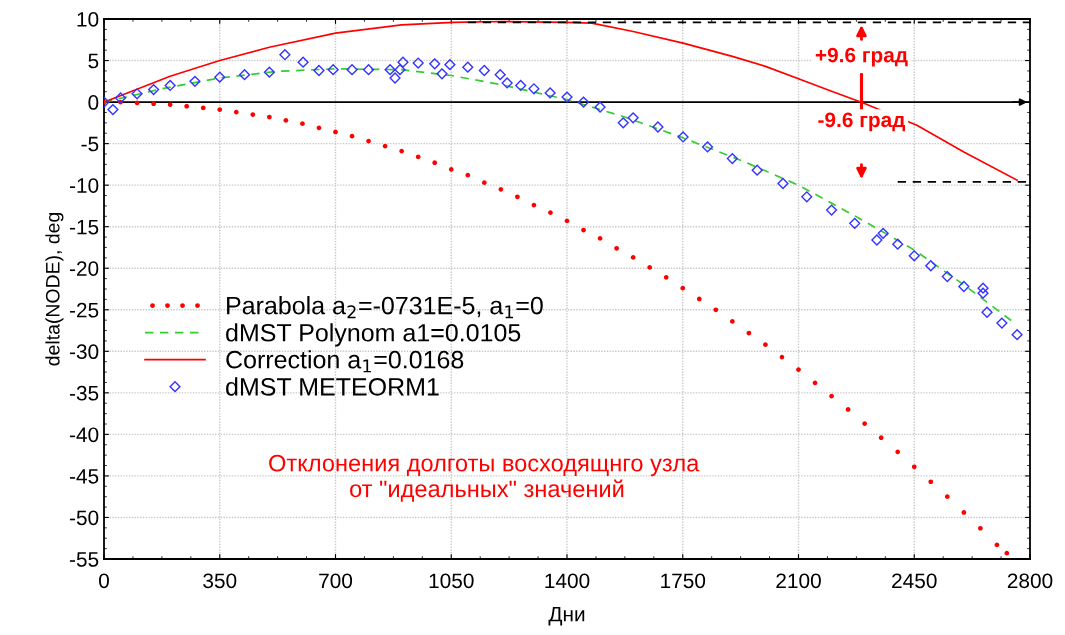 Image resolution: width=1065 pixels, height=635 pixels. I want to click on y-tick-label: -20, so click(84, 268).